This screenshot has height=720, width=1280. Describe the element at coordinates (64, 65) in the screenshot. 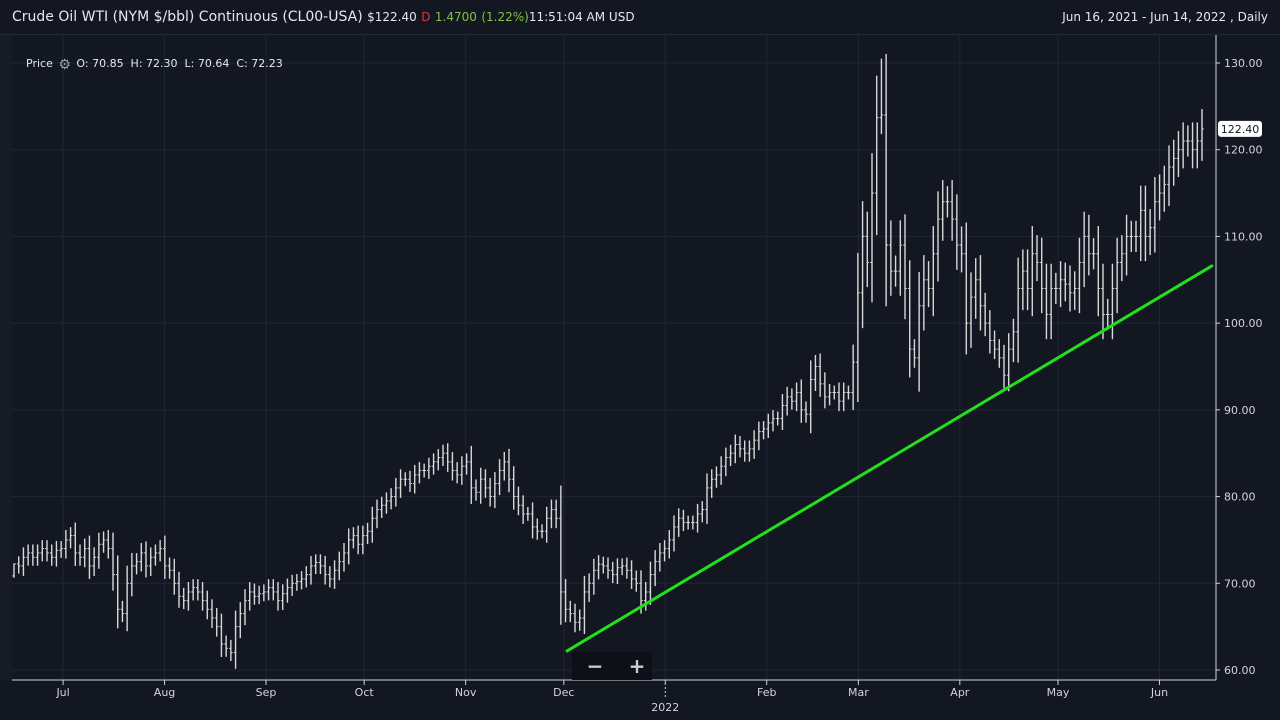

I see `gear-icon: ⚙` at that location.